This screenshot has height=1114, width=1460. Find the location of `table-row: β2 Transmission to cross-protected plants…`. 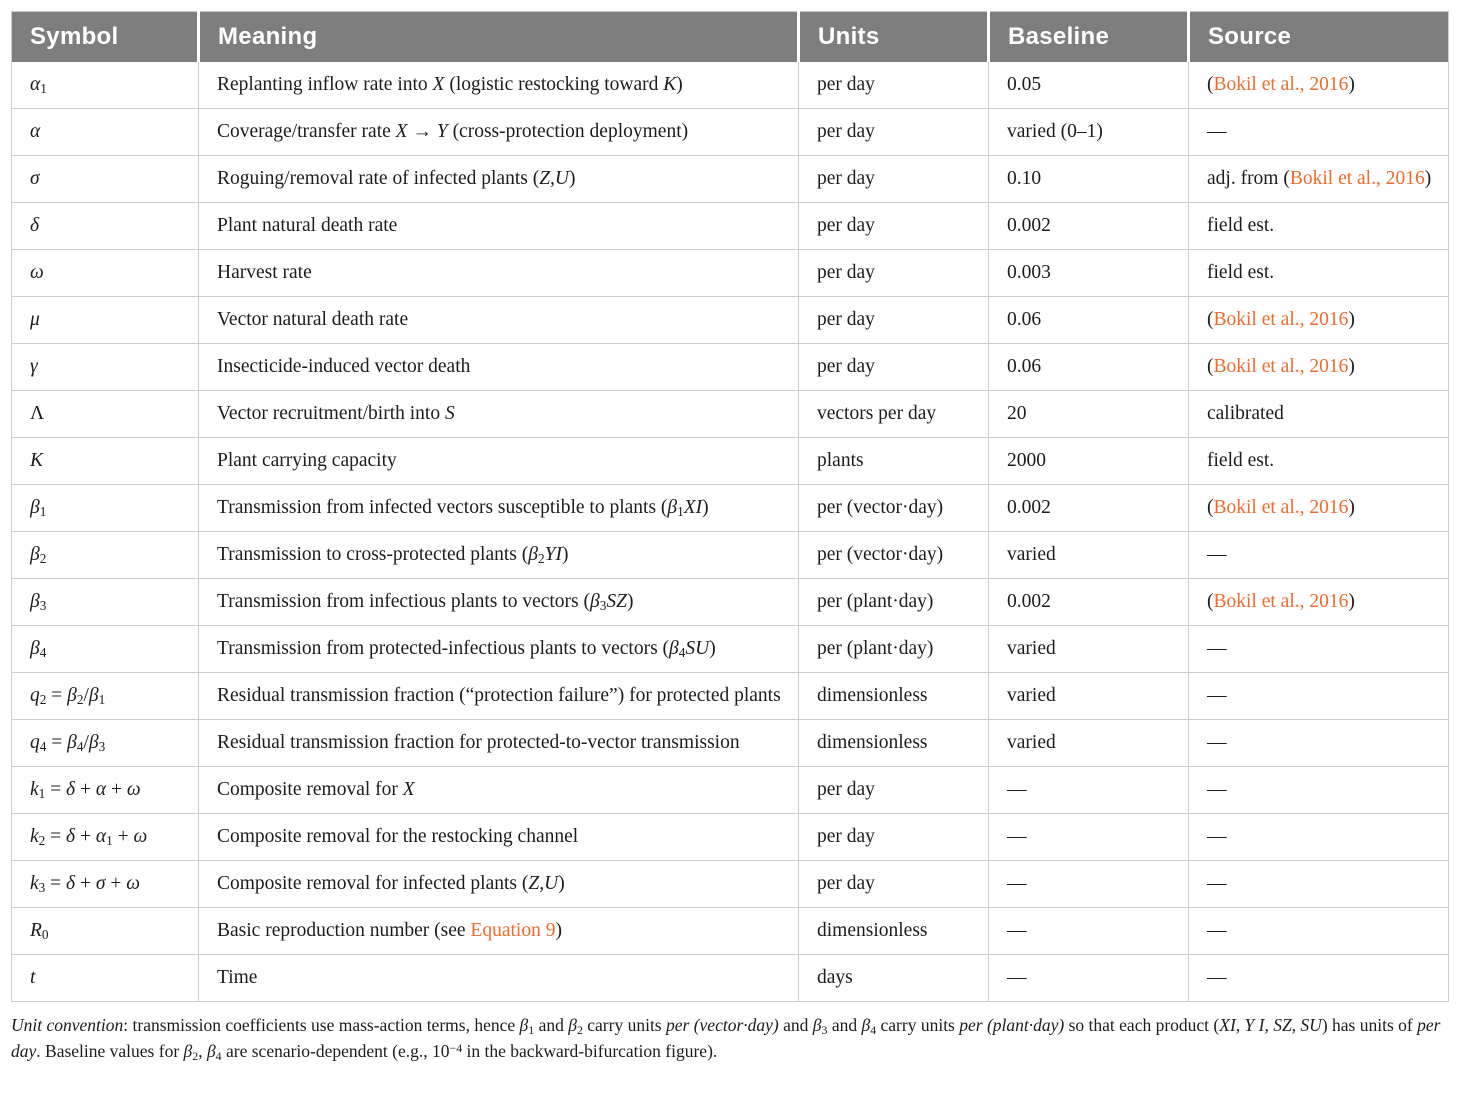

table-row: β2 Transmission to cross-protected plants… is located at coordinates (730, 555).